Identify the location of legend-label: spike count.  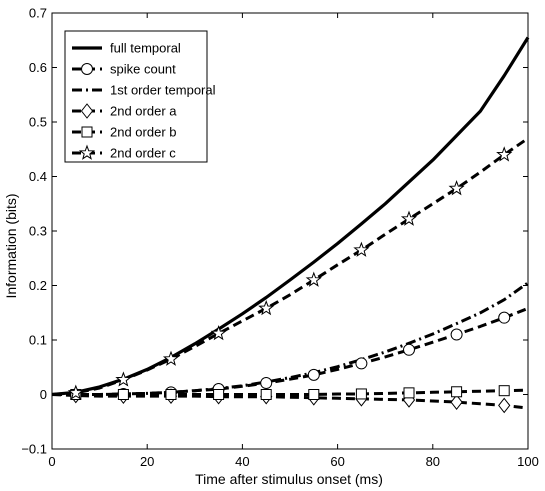
(143, 69).